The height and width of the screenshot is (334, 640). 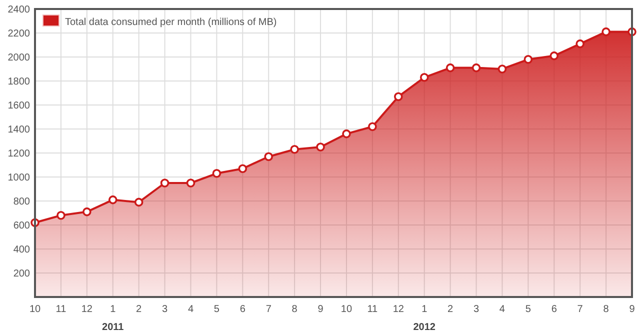 What do you see at coordinates (21, 202) in the screenshot?
I see `y-tick-label: 800` at bounding box center [21, 202].